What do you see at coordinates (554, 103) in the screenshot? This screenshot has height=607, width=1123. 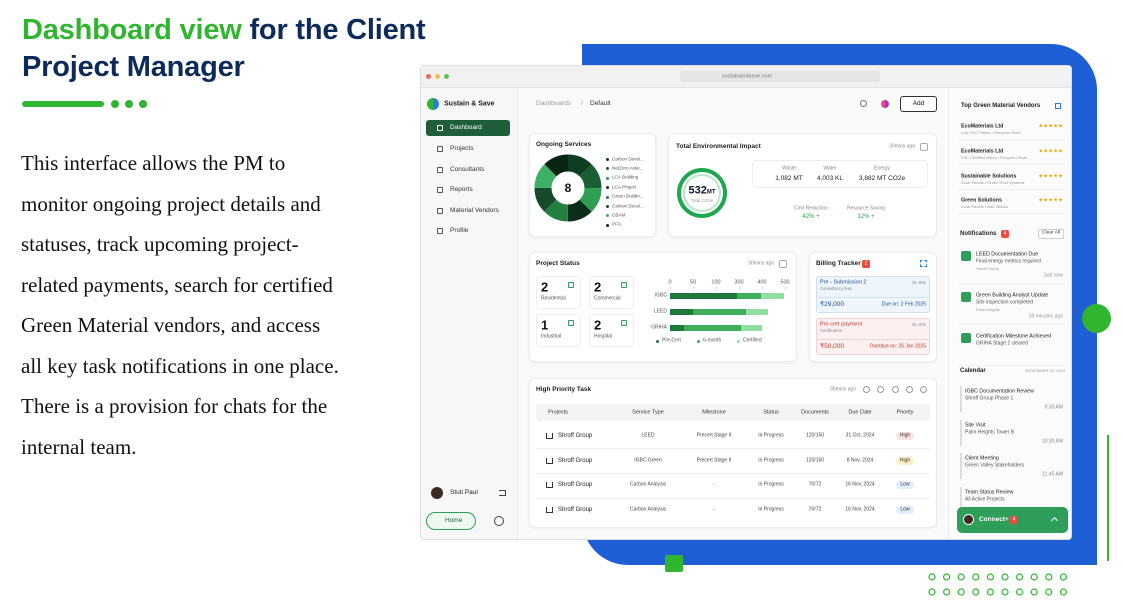 I see `breadcrumb: Dashboards` at bounding box center [554, 103].